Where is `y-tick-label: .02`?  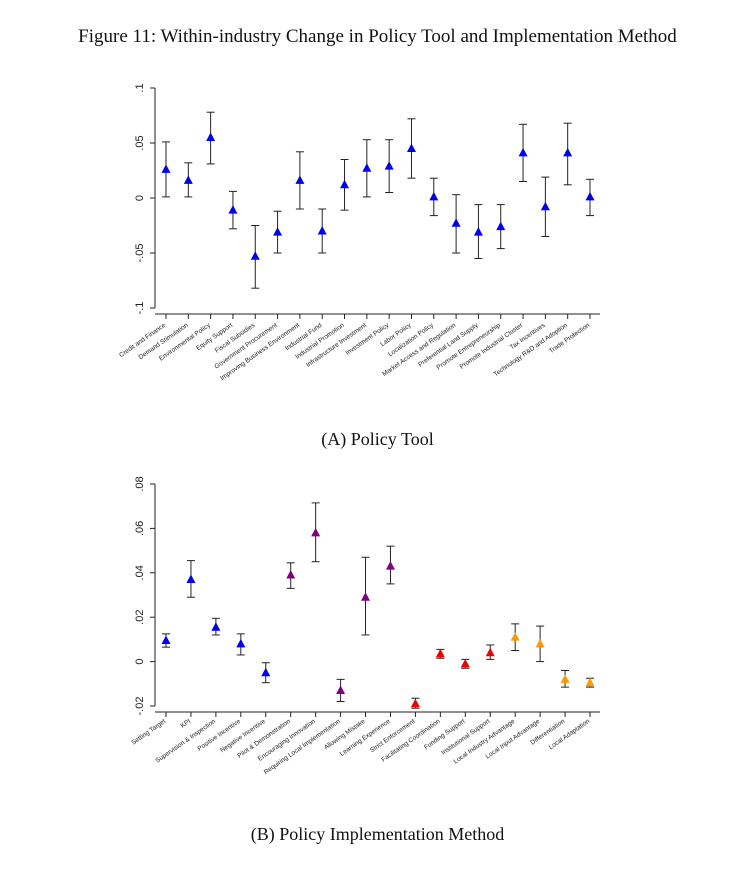
y-tick-label: .02 is located at coordinates (140, 617).